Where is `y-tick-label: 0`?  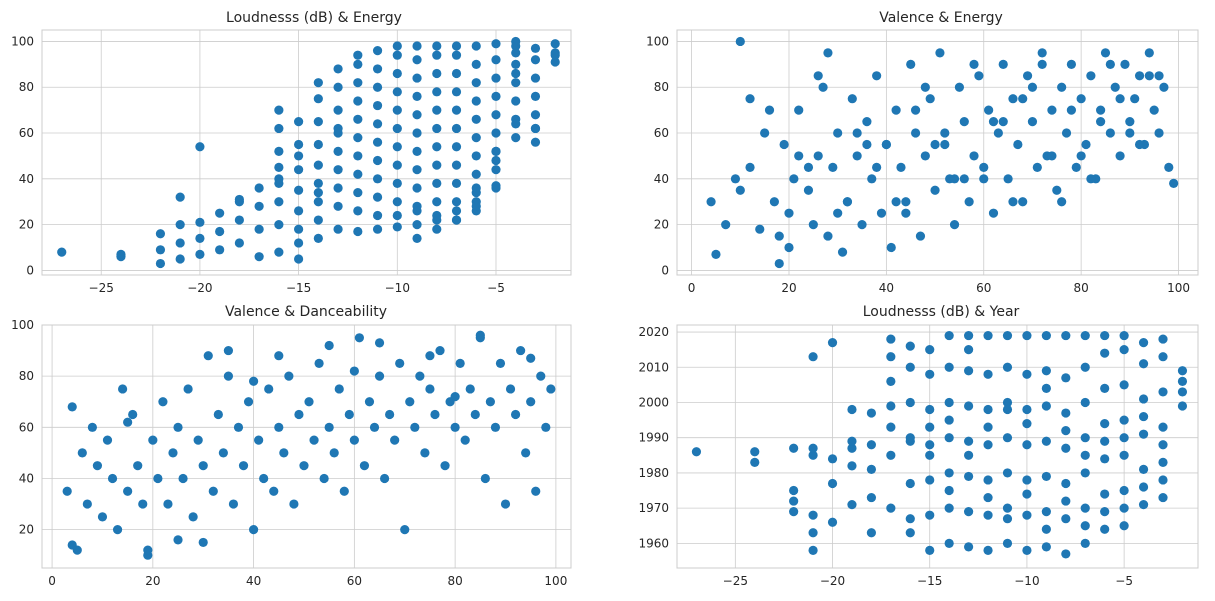 y-tick-label: 0 is located at coordinates (665, 270).